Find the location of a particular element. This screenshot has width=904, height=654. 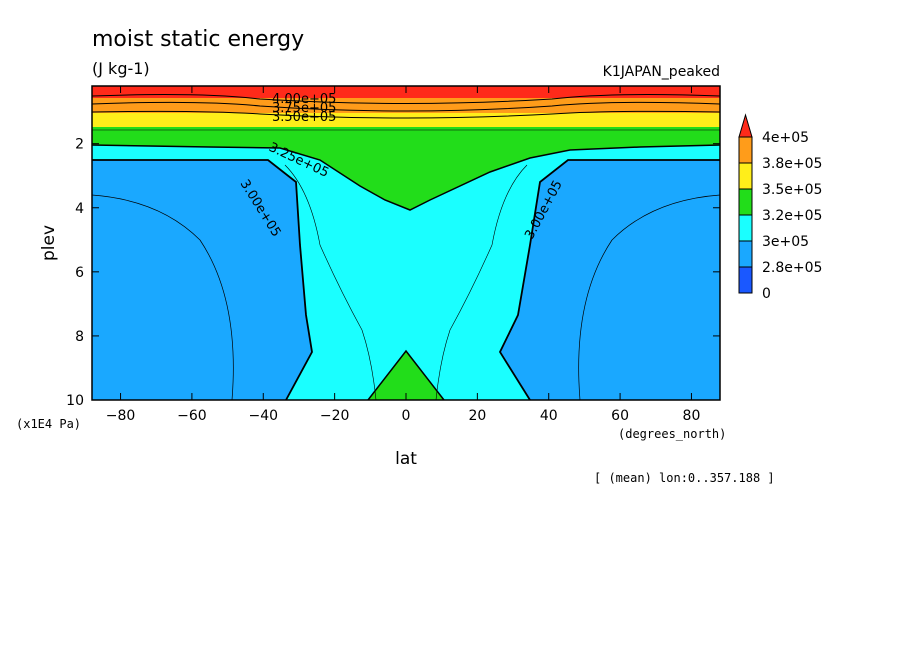

y-axis-title: plev is located at coordinates (49, 243).